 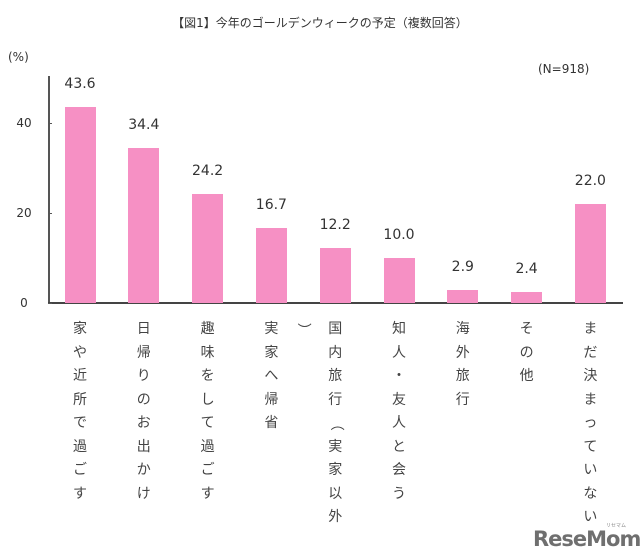 I want to click on resemom-watermark-ruby: リセマム, so click(x=616, y=526).